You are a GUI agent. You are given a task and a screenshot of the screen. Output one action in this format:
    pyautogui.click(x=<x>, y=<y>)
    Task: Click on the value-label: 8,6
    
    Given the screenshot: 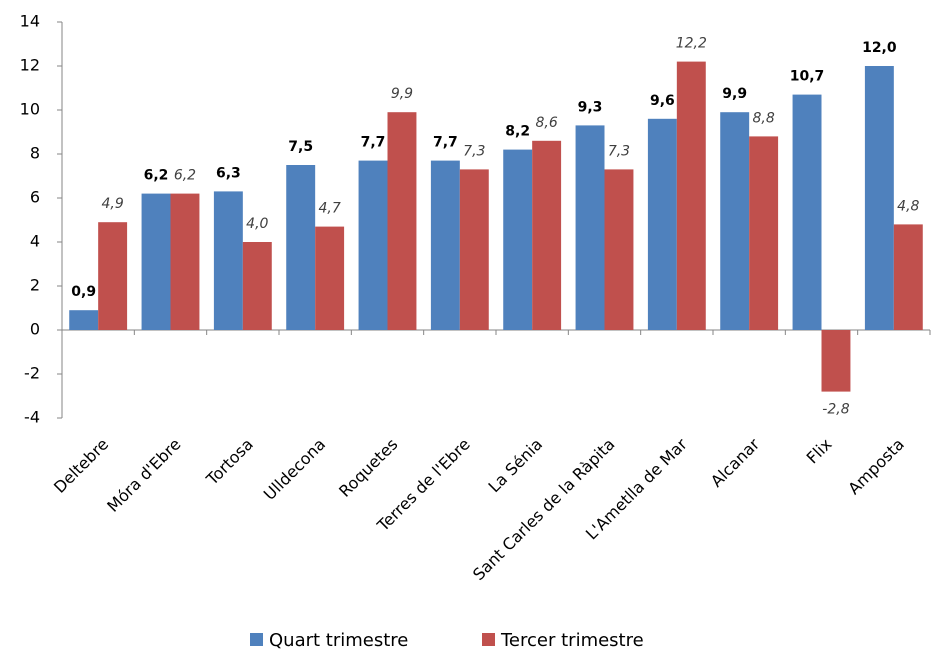 What is the action you would take?
    pyautogui.click(x=547, y=123)
    